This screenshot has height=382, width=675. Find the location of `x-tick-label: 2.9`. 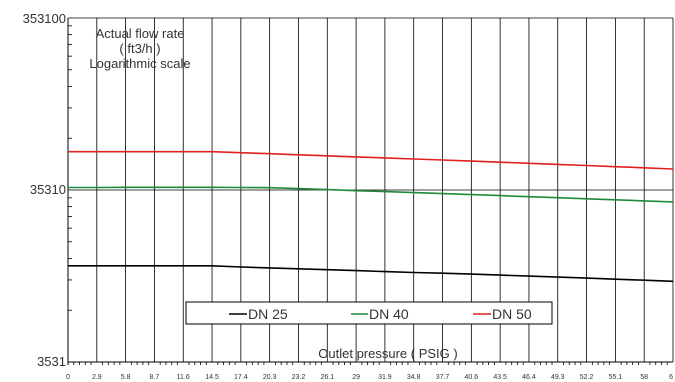

x-tick-label: 2.9 is located at coordinates (97, 377).